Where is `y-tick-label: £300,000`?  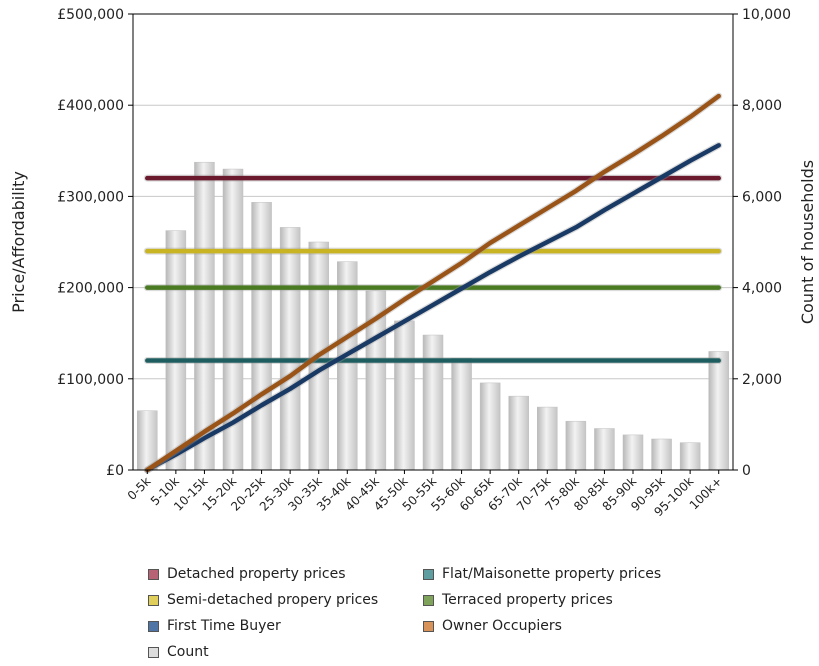
y-tick-label: £300,000 is located at coordinates (90, 197).